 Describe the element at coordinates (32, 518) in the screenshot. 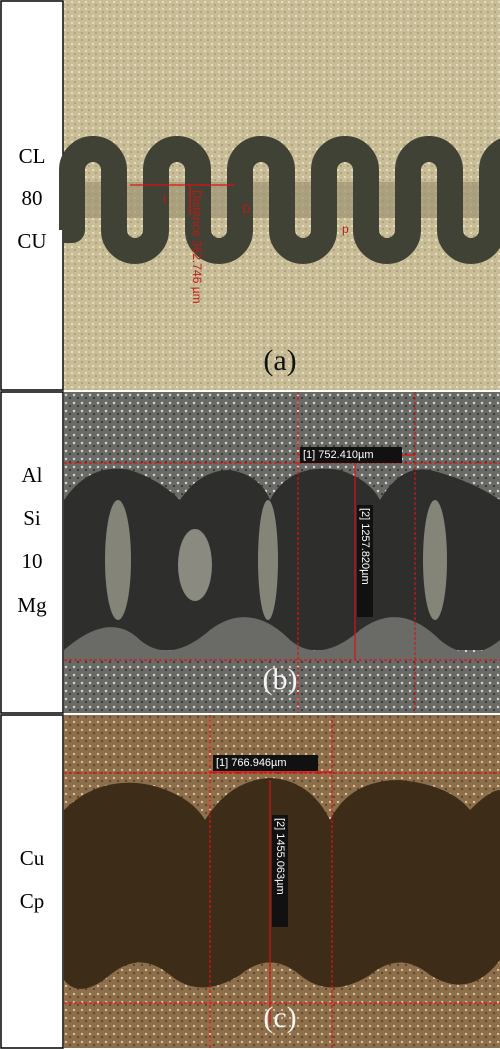

I see `side-label: Si` at that location.